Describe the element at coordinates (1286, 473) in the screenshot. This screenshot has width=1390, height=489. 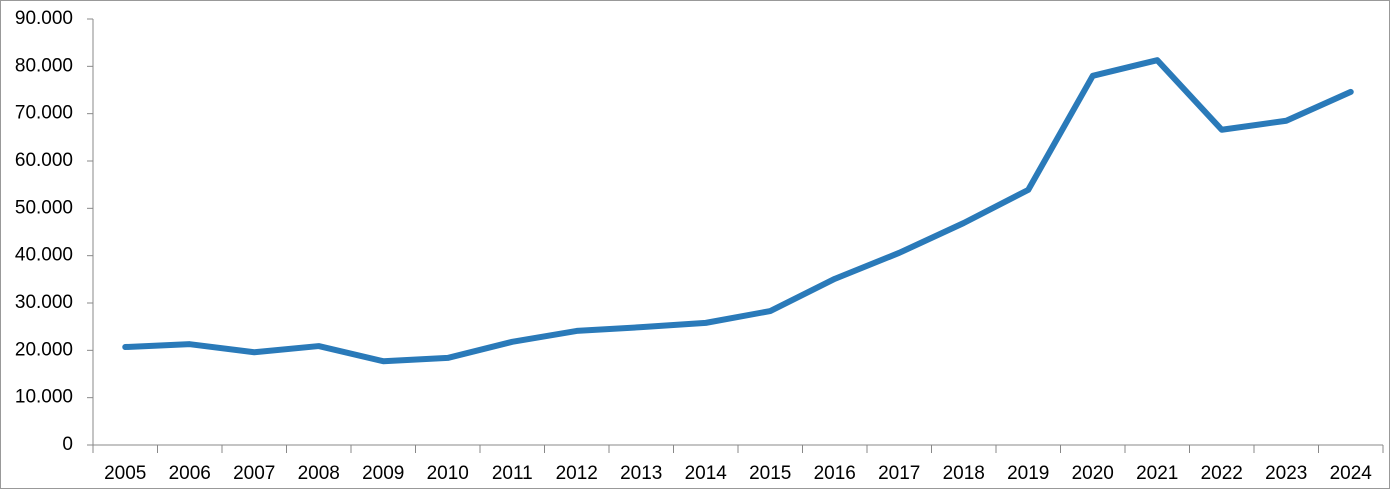
I see `x-tick-label: 2023` at that location.